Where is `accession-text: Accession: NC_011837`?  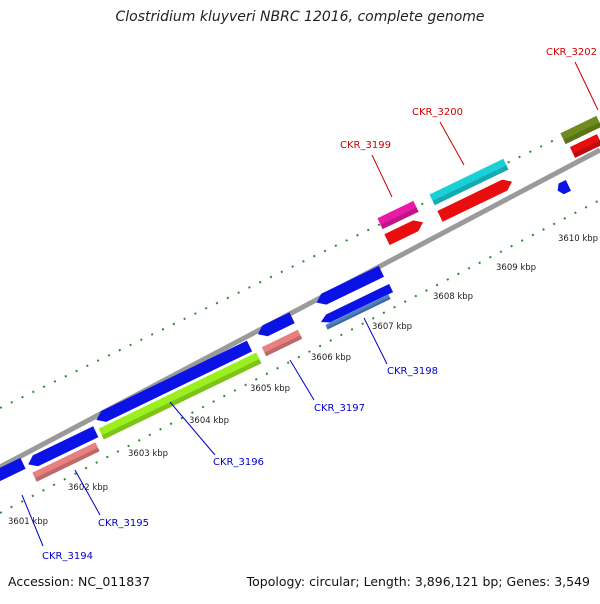 accession-text: Accession: NC_011837 is located at coordinates (79, 581).